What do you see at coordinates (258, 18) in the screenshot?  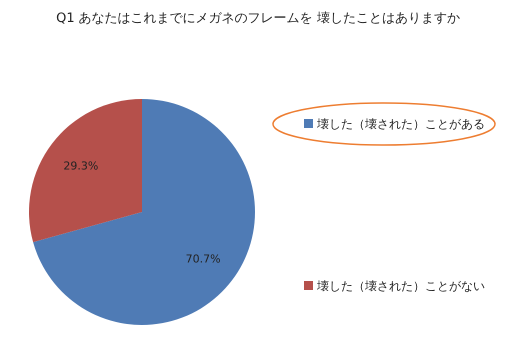 I see `title: Q1 あなたはこれまでにメガネのフレームを 壊したことはありますか` at bounding box center [258, 18].